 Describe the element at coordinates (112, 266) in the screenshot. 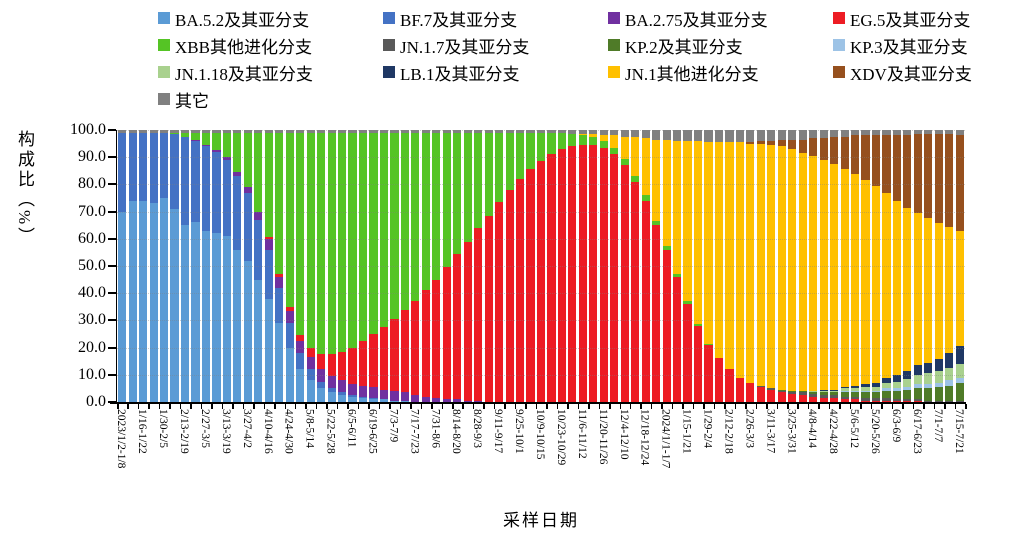

I see `y-axis-tick` at that location.